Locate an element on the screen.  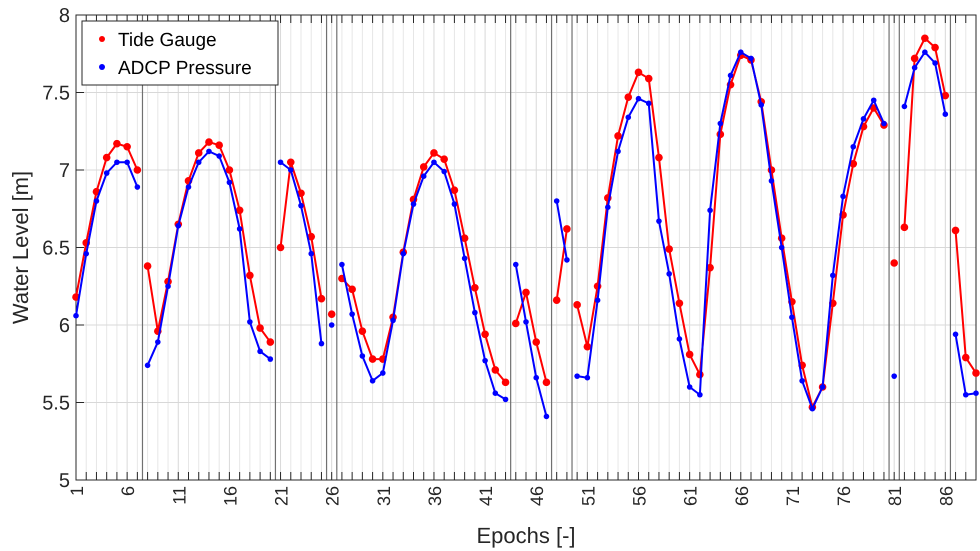
x-tick-label: 86 is located at coordinates (946, 496).